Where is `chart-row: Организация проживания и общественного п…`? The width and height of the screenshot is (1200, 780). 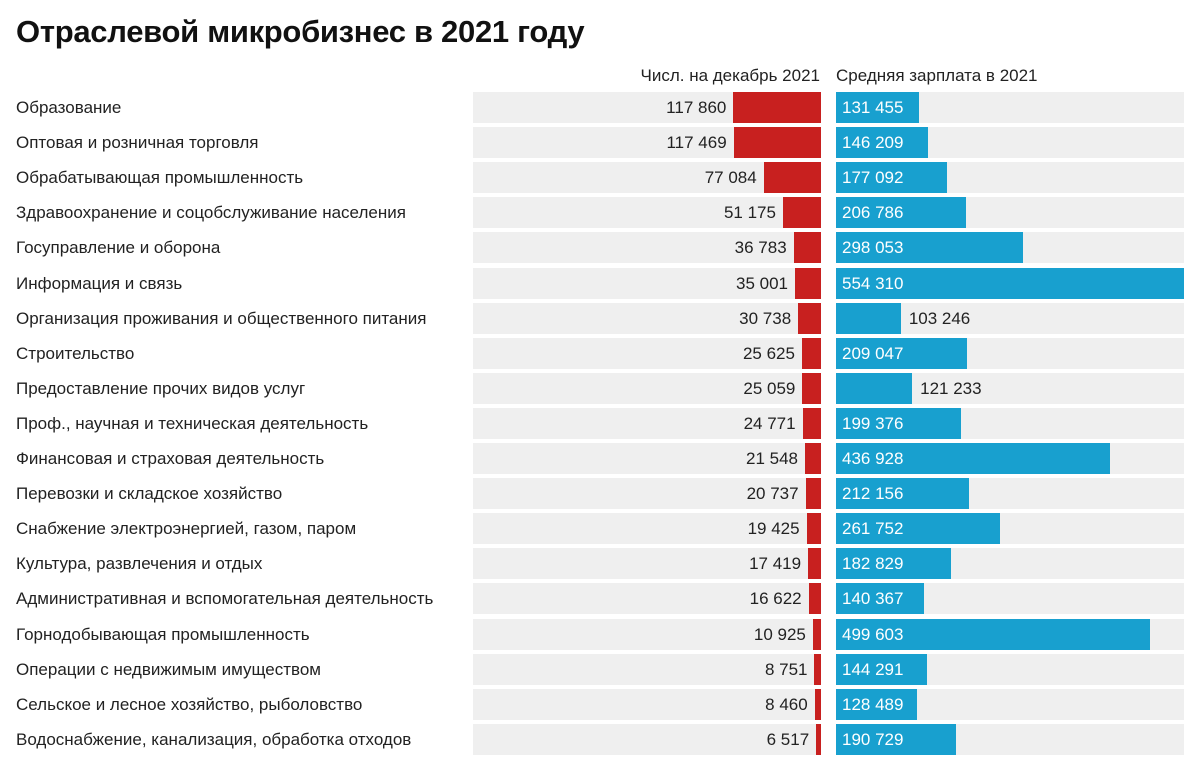 chart-row: Организация проживания и общественного п… is located at coordinates (600, 318).